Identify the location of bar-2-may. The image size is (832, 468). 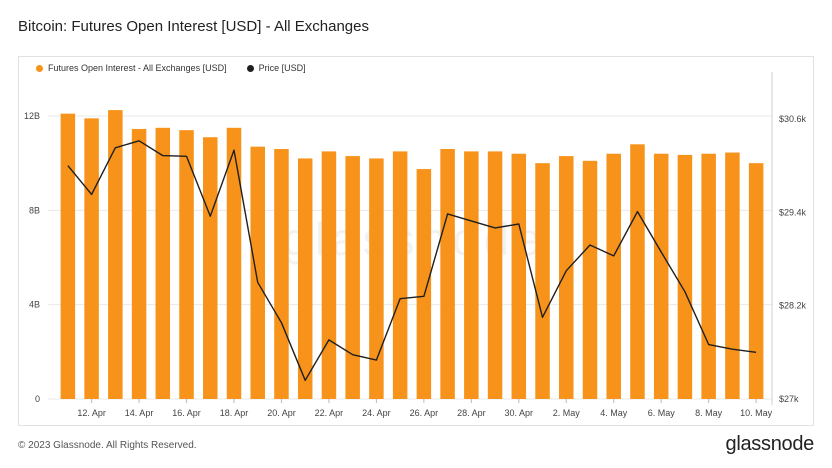
(566, 277).